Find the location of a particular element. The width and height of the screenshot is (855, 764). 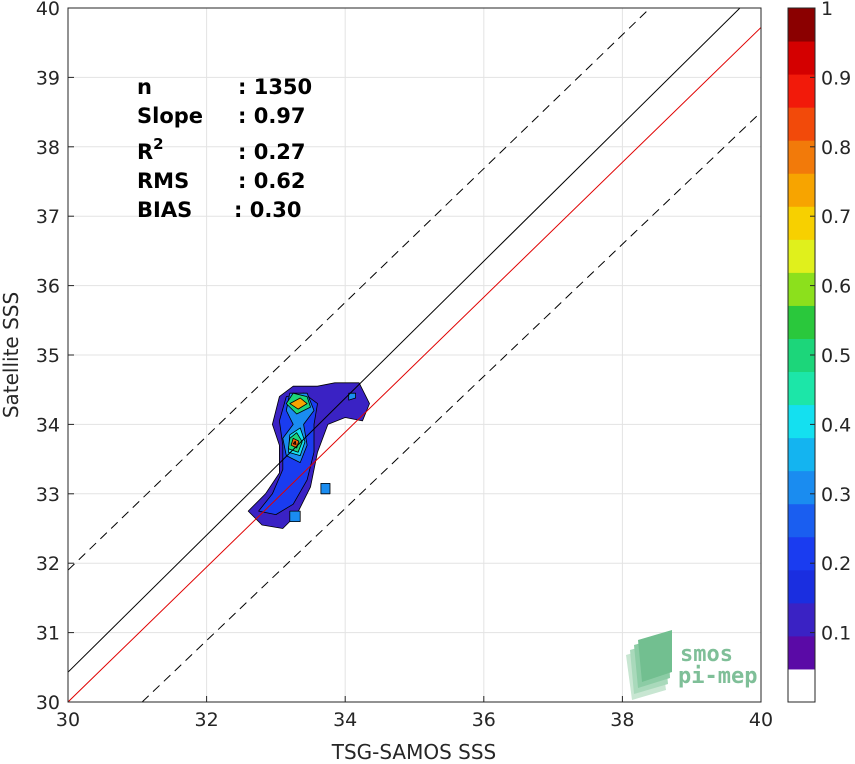

stat-label-rms: RMS is located at coordinates (163, 181).